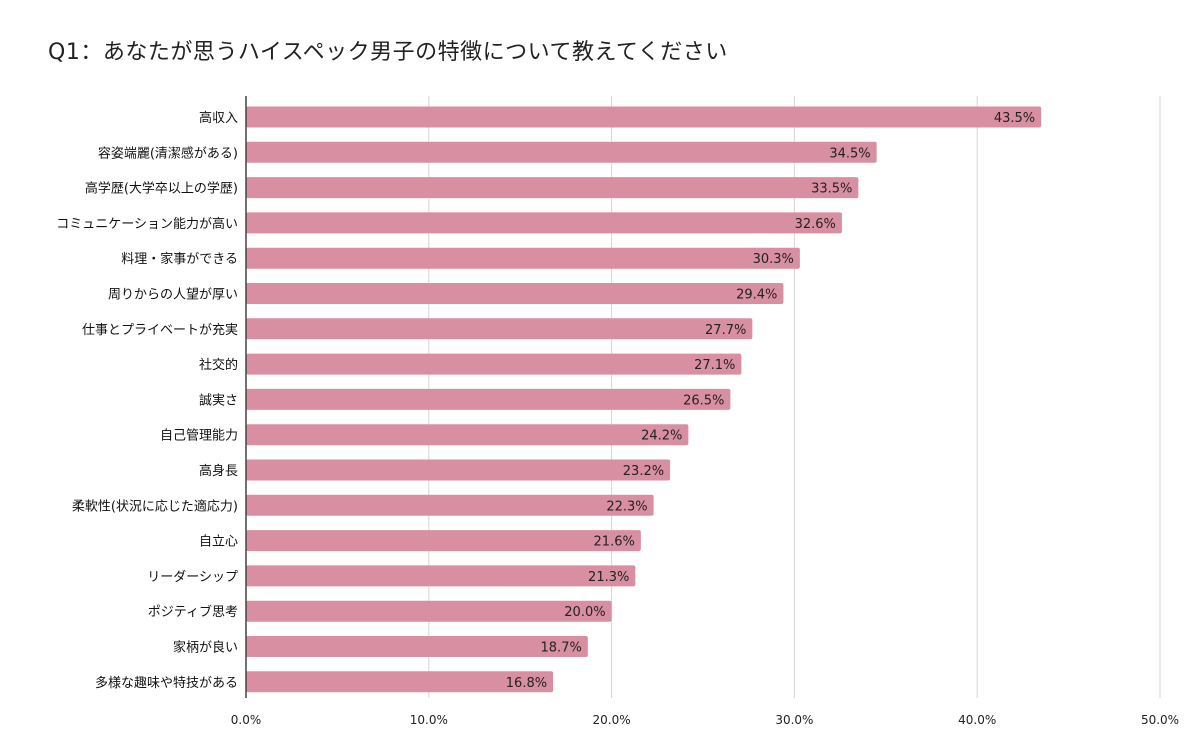 The image size is (1200, 747). I want to click on data-label: 27.1%, so click(714, 365).